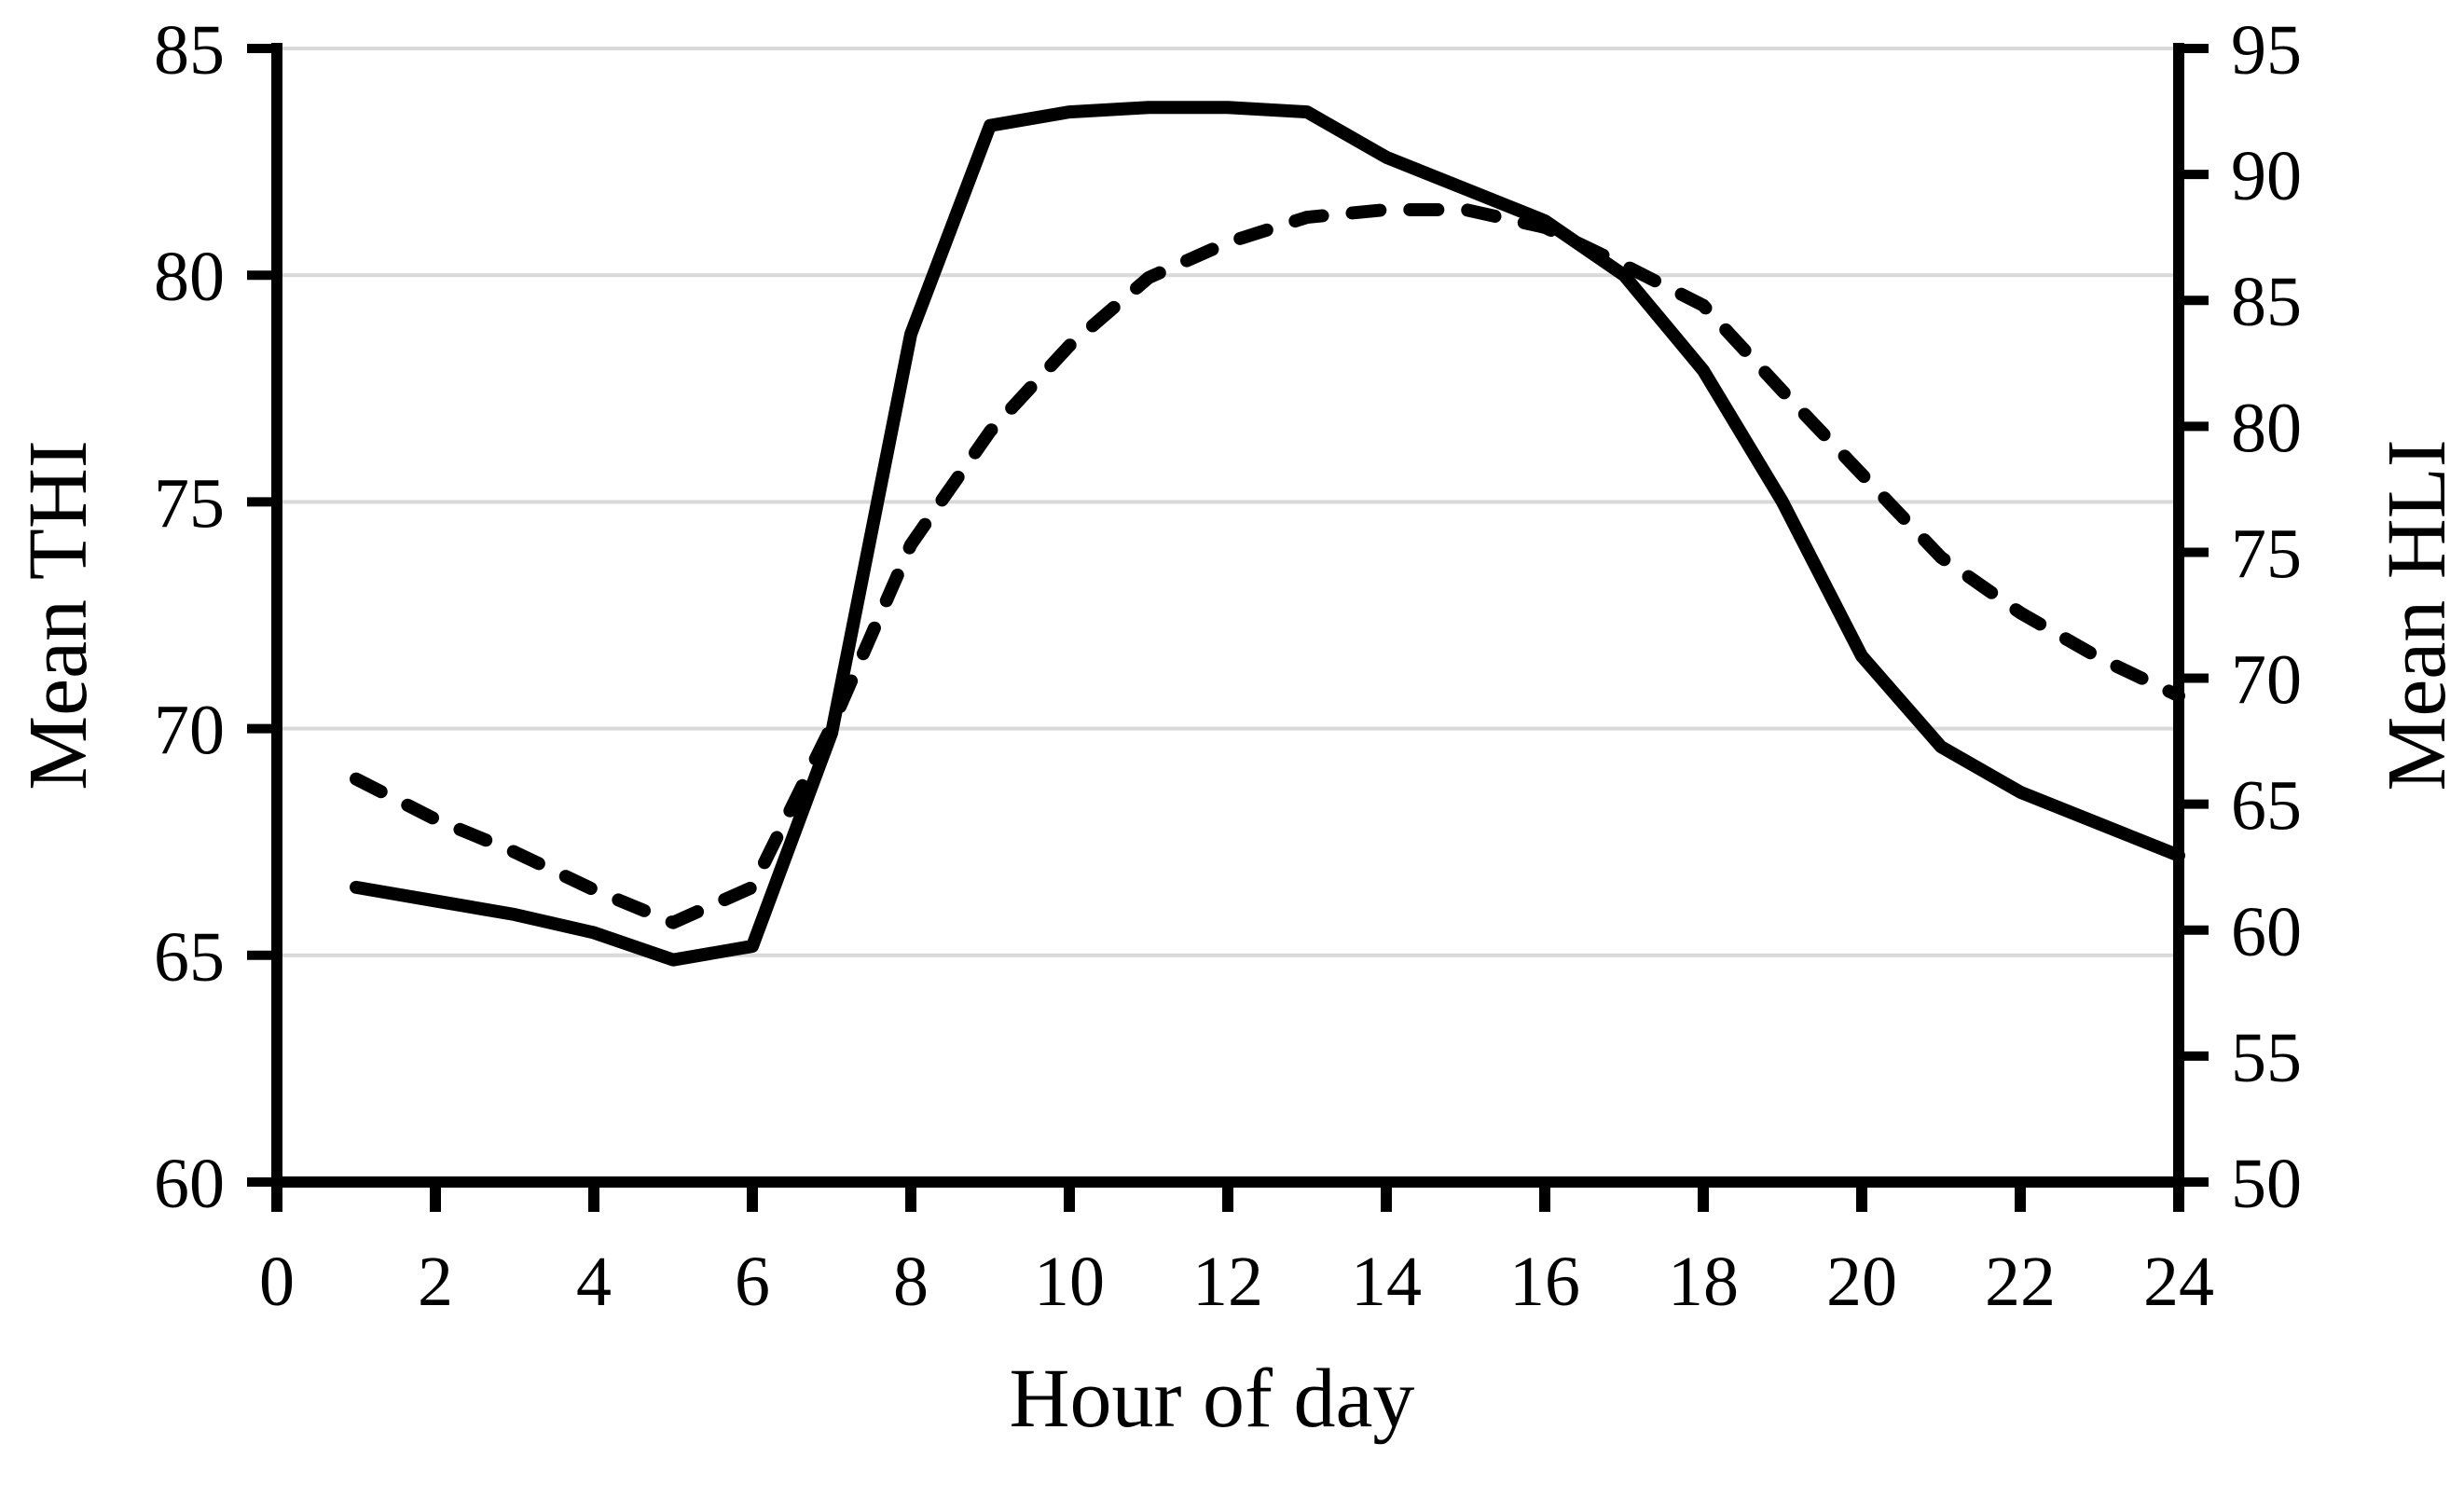 This screenshot has height=1485, width=2464. I want to click on y-right-tick-label: 75, so click(2266, 554).